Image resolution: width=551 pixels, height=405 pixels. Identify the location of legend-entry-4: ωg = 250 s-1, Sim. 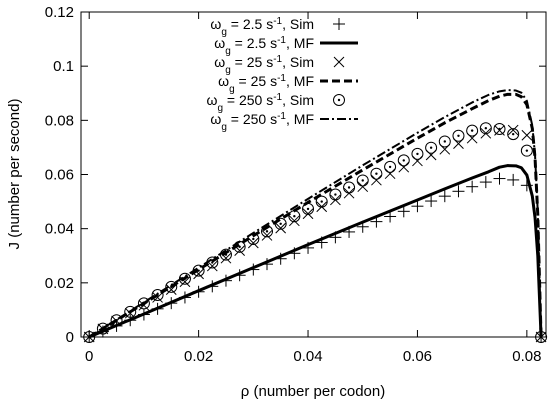
(276, 103).